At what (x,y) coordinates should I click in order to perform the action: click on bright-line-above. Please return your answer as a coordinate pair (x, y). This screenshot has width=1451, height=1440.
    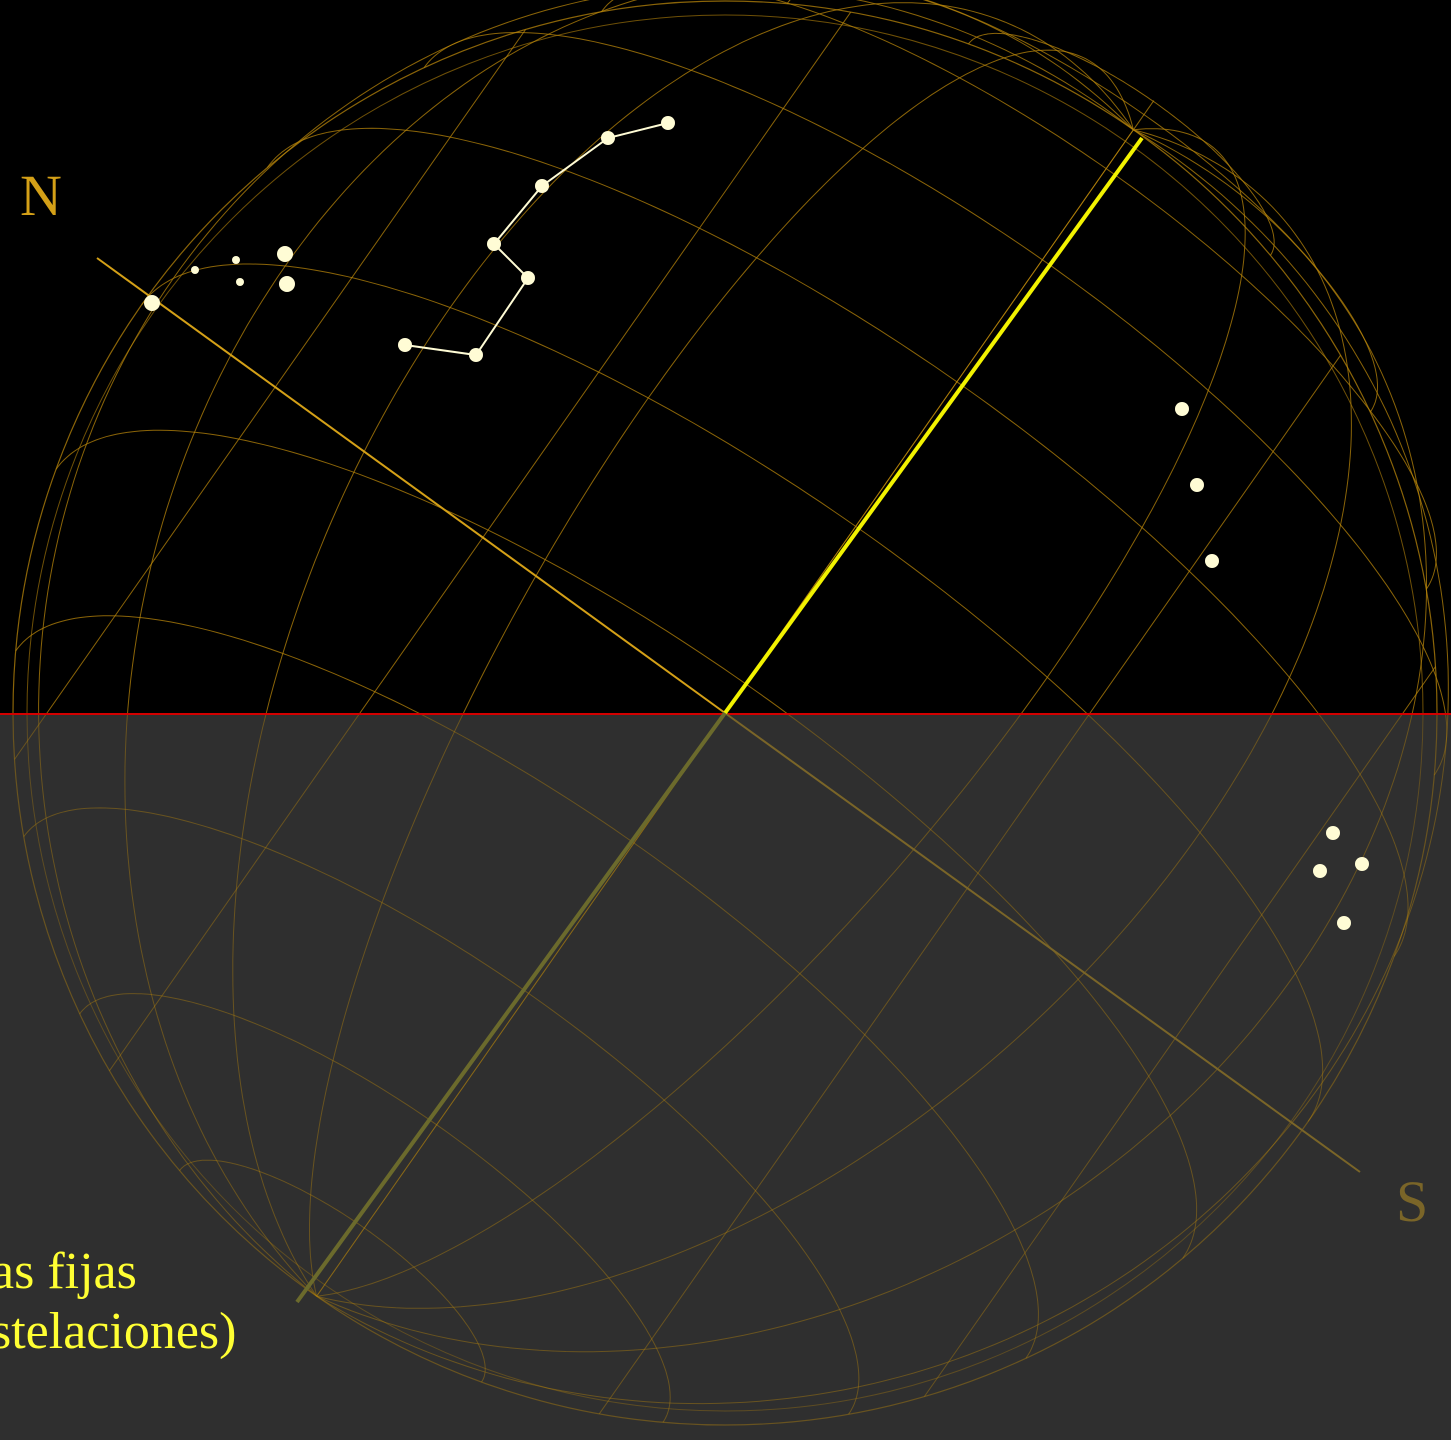
    Looking at the image, I should click on (933, 425).